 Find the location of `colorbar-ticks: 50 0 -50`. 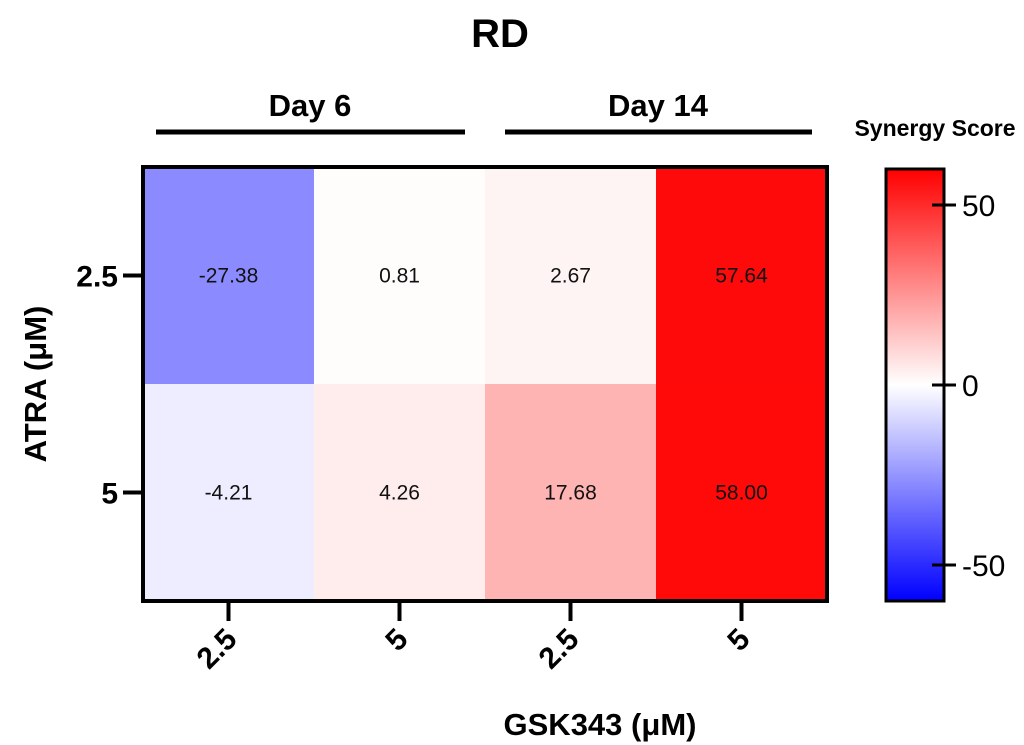

colorbar-ticks: 50 0 -50 is located at coordinates (968, 386).